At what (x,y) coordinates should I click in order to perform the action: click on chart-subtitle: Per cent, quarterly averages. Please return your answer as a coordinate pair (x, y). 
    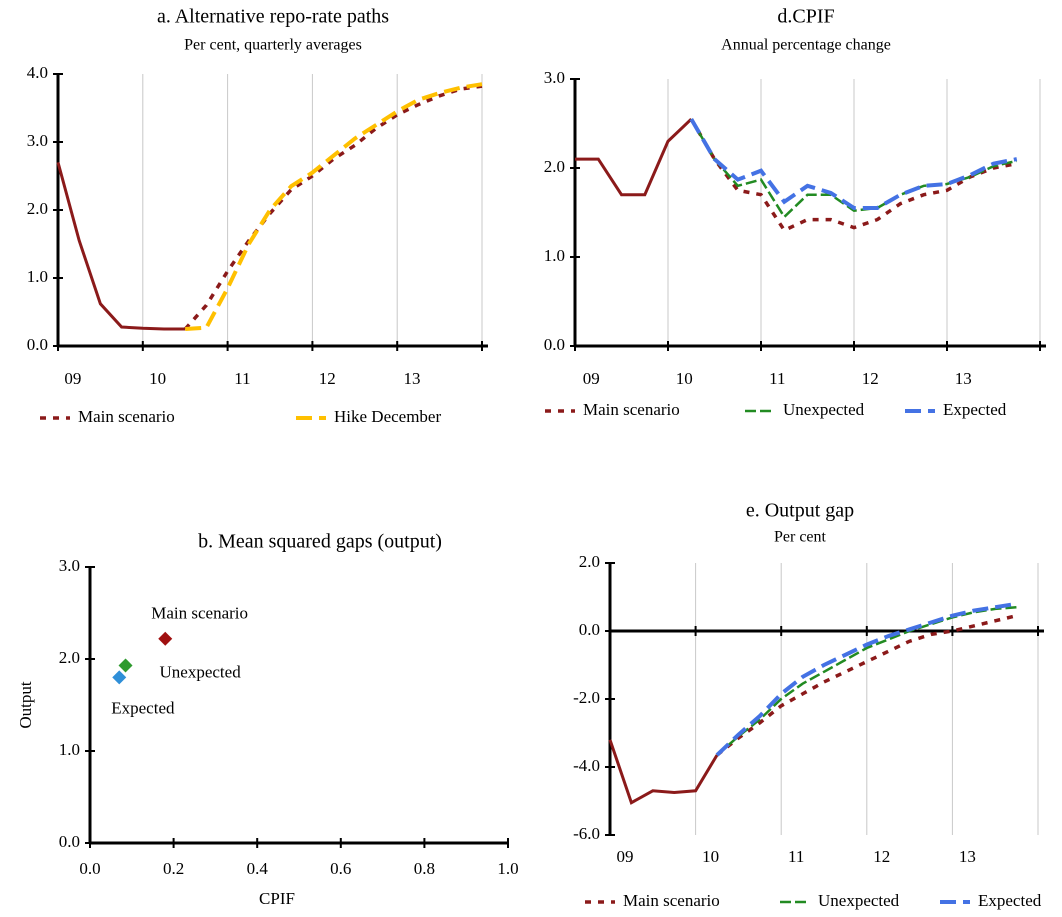
    Looking at the image, I should click on (273, 45).